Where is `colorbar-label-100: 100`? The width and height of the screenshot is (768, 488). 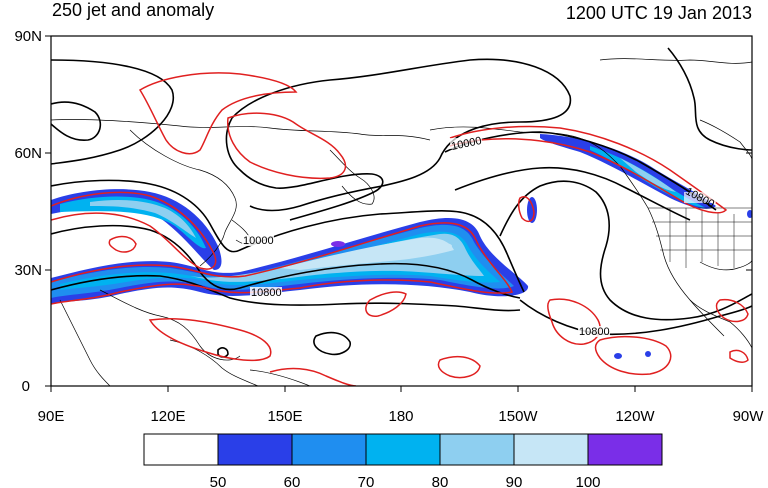
colorbar-label-100: 100 is located at coordinates (587, 481).